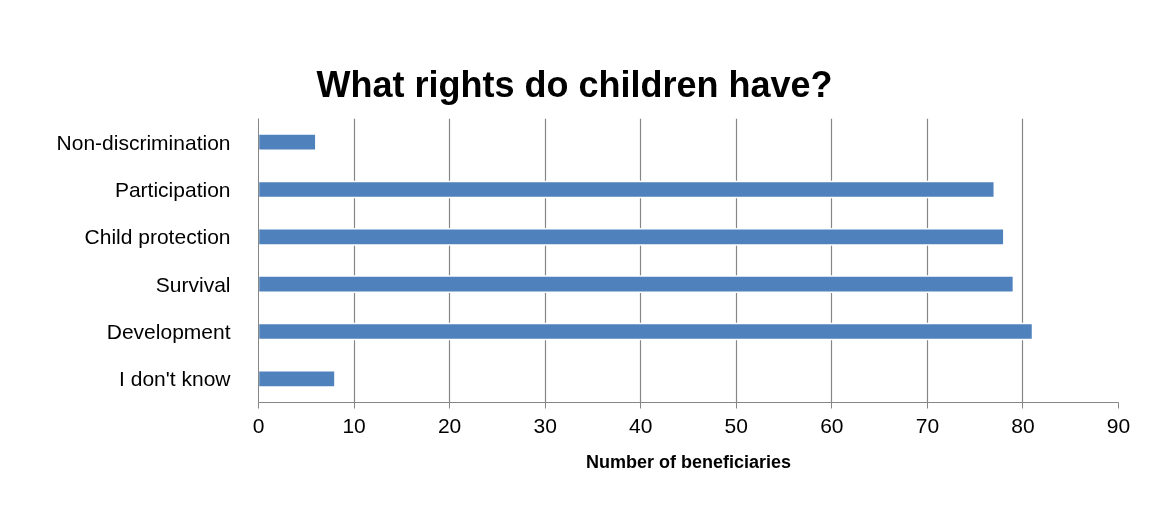 This screenshot has width=1154, height=514. I want to click on chart-title: What rights do children have?, so click(574, 84).